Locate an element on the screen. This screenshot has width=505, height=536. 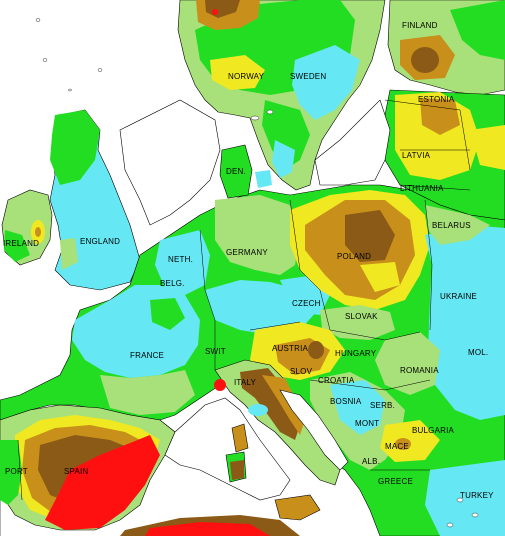
corsica-land is located at coordinates (240, 438).